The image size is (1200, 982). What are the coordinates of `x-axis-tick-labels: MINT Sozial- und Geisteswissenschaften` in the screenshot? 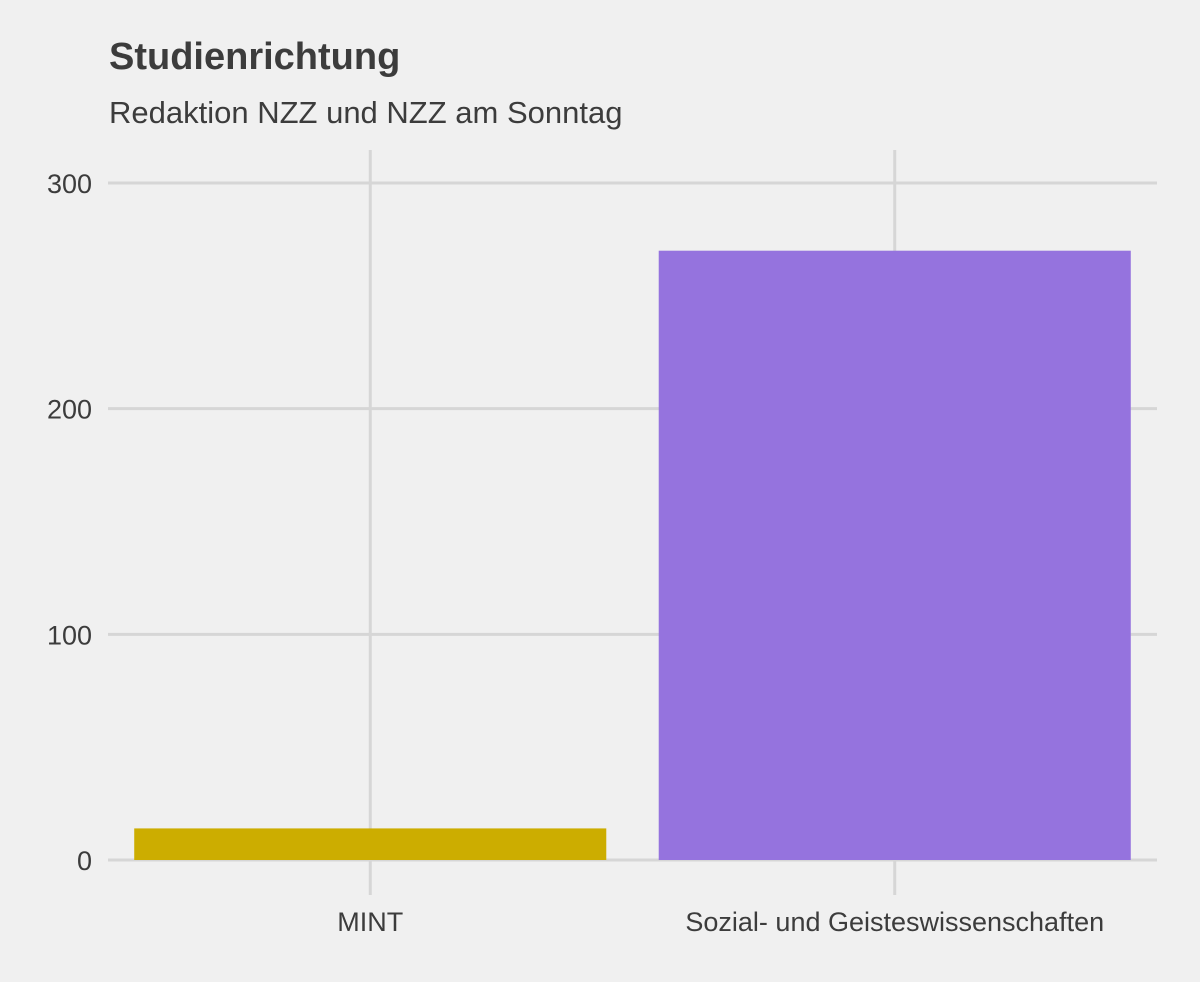 It's located at (720, 922).